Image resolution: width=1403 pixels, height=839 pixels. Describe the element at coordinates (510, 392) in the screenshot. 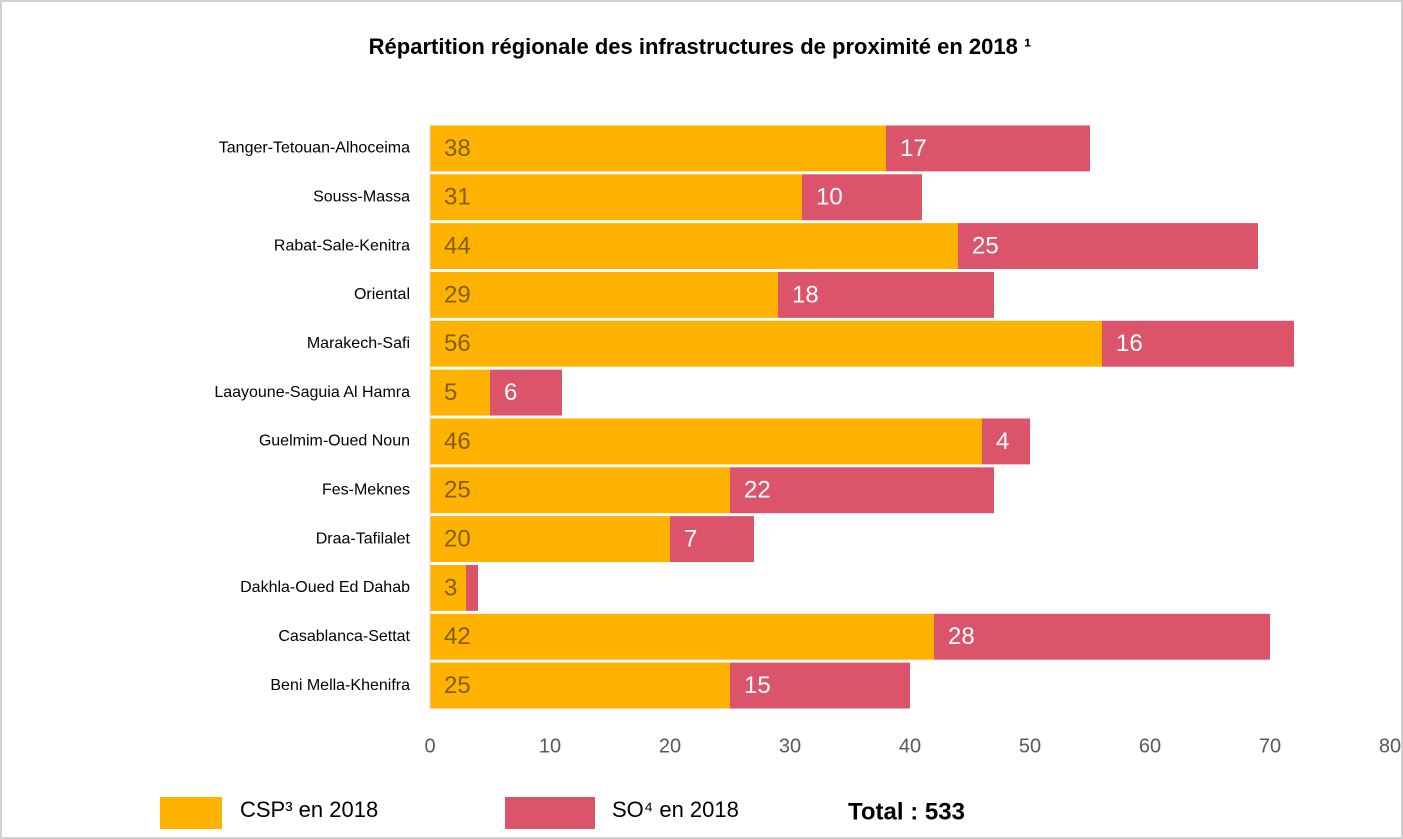

I see `data-label: 6` at that location.